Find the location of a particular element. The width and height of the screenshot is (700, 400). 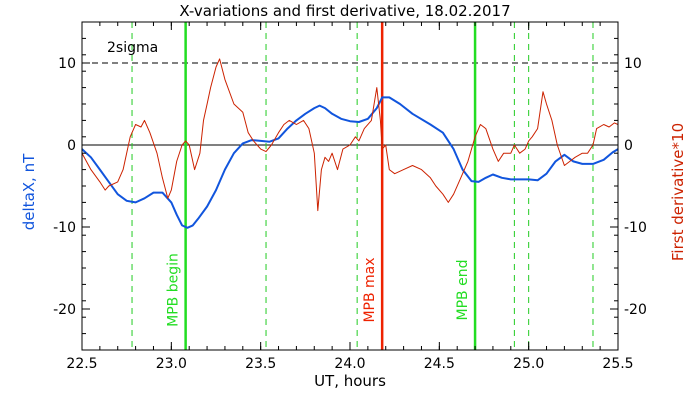

y-tick-label-left-2: 0 is located at coordinates (71, 146).